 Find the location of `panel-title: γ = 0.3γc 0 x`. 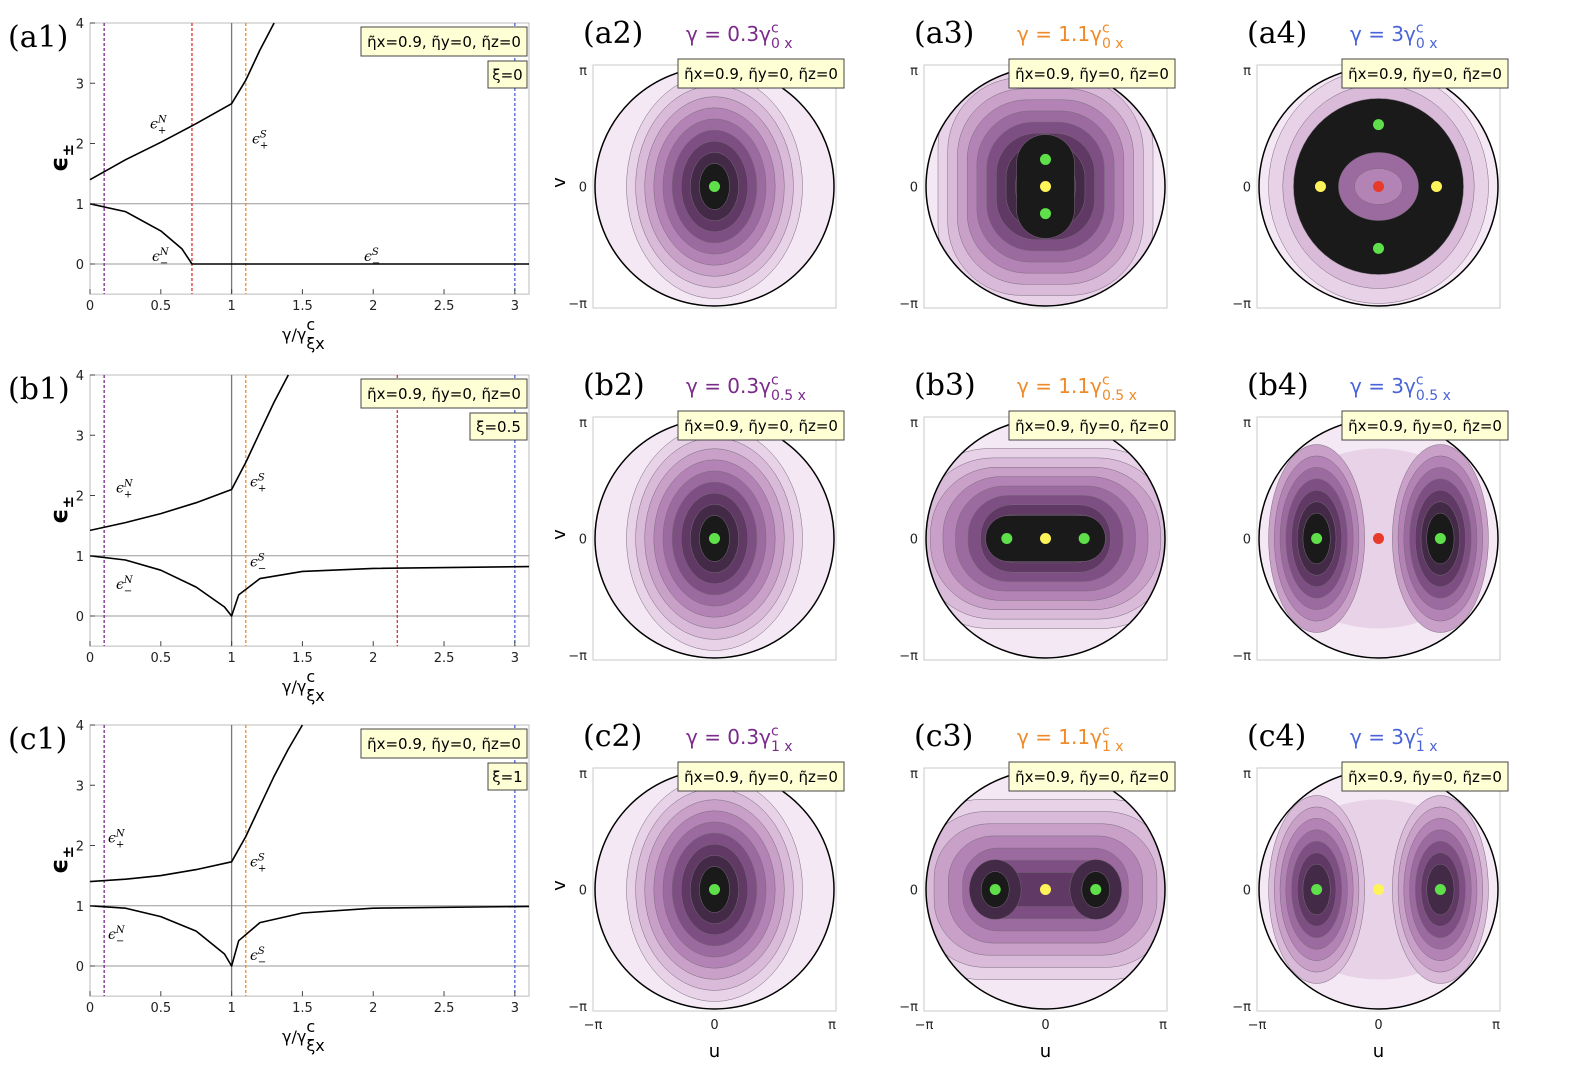

panel-title: γ = 0.3γc 0 x is located at coordinates (739, 37).